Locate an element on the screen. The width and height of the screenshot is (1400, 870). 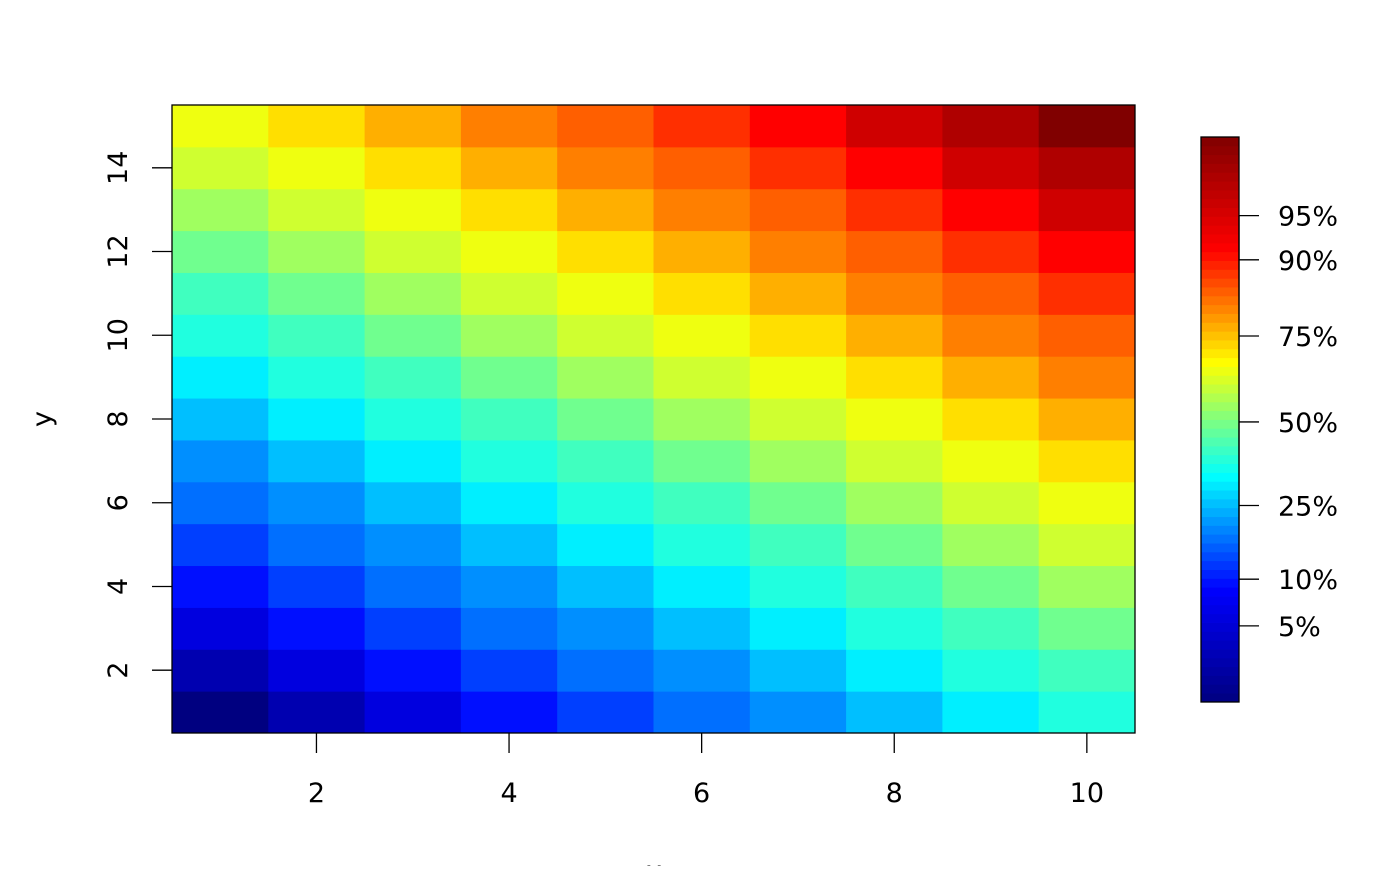
x-axis-label: x is located at coordinates (654, 861).